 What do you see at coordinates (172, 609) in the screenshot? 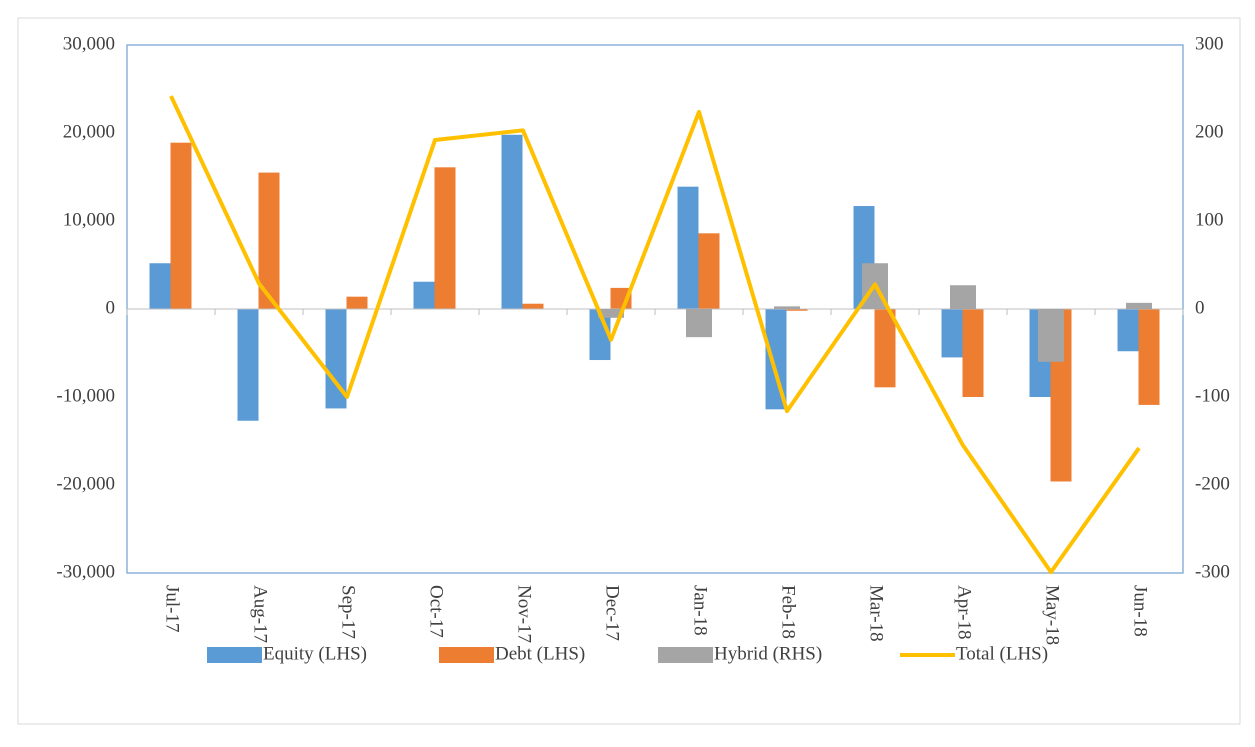
I see `x-tick-label: Jul-17` at bounding box center [172, 609].